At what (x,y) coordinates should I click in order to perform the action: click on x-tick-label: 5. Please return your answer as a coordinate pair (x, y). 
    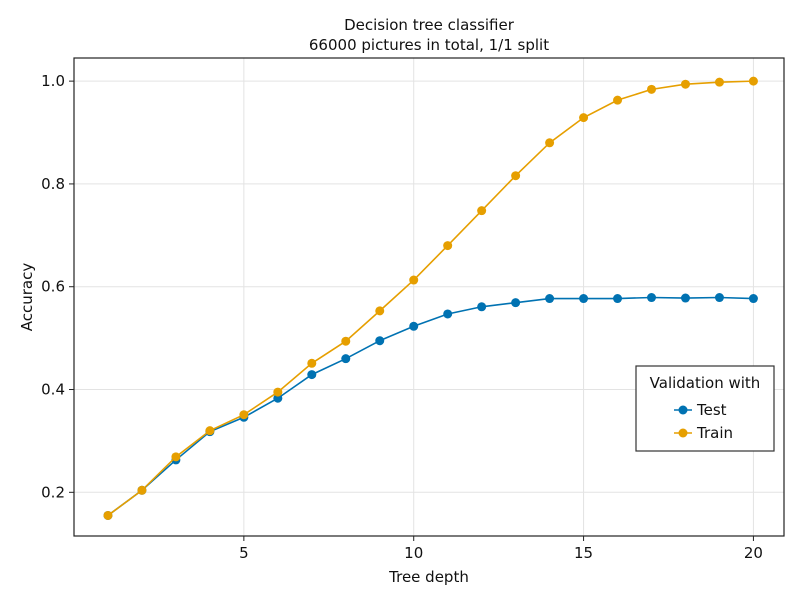
    Looking at the image, I should click on (244, 553).